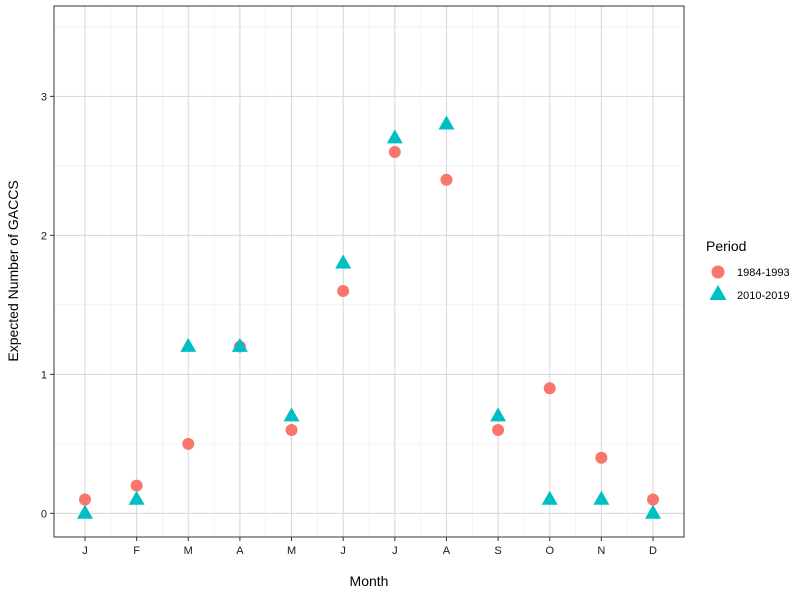 Image resolution: width=808 pixels, height=597 pixels. I want to click on x-tick-label: S, so click(497, 551).